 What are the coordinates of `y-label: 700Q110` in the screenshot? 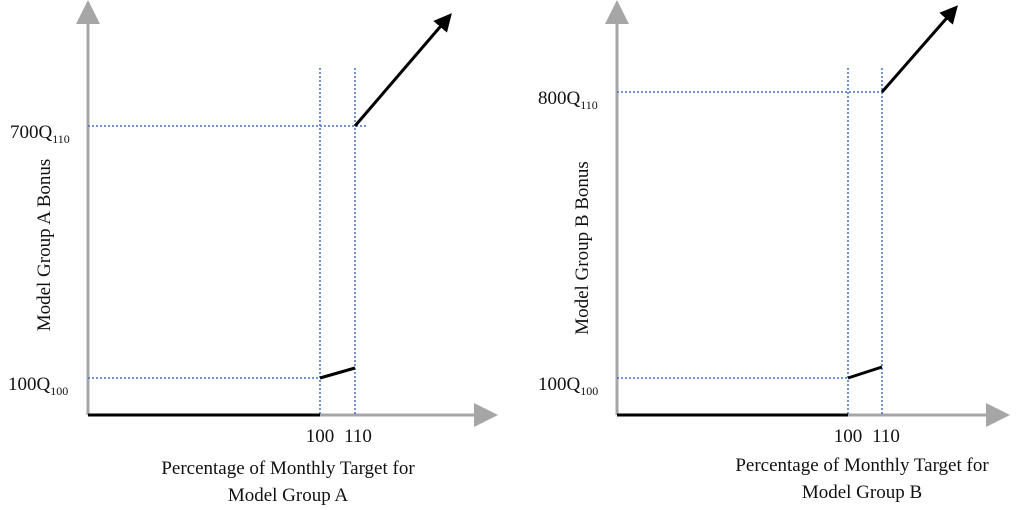 It's located at (40, 134).